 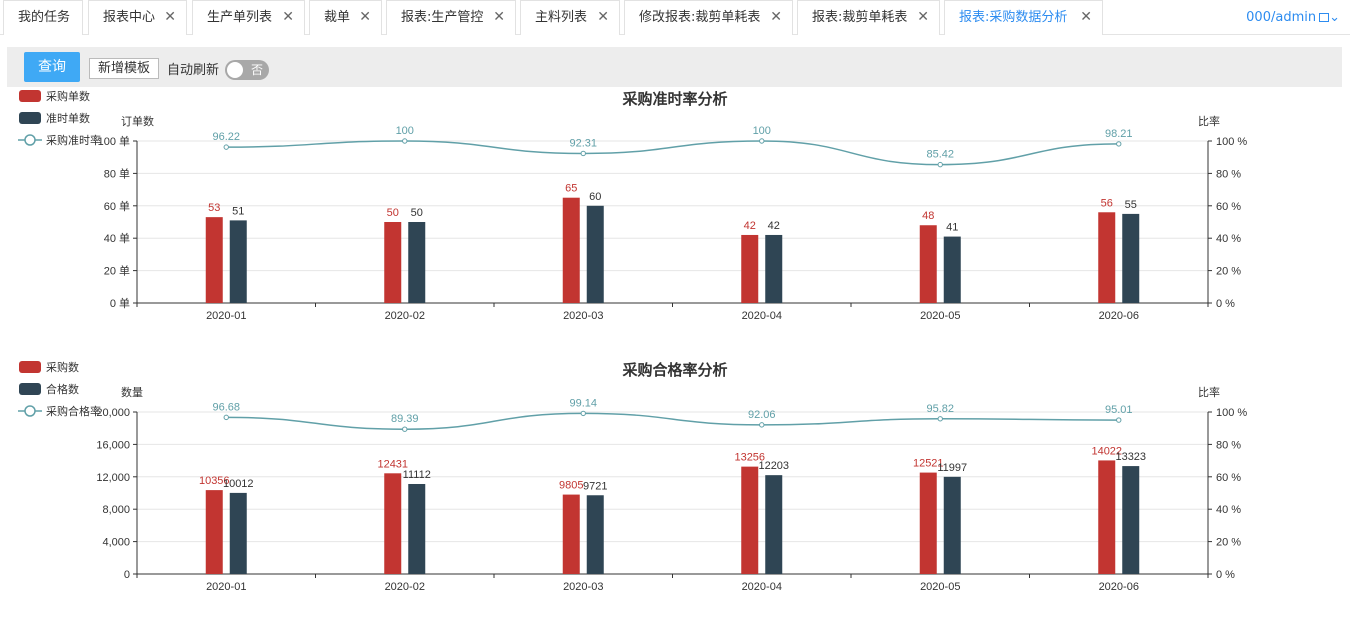 What do you see at coordinates (405, 587) in the screenshot?
I see `x-tick-label: 2020-02` at bounding box center [405, 587].